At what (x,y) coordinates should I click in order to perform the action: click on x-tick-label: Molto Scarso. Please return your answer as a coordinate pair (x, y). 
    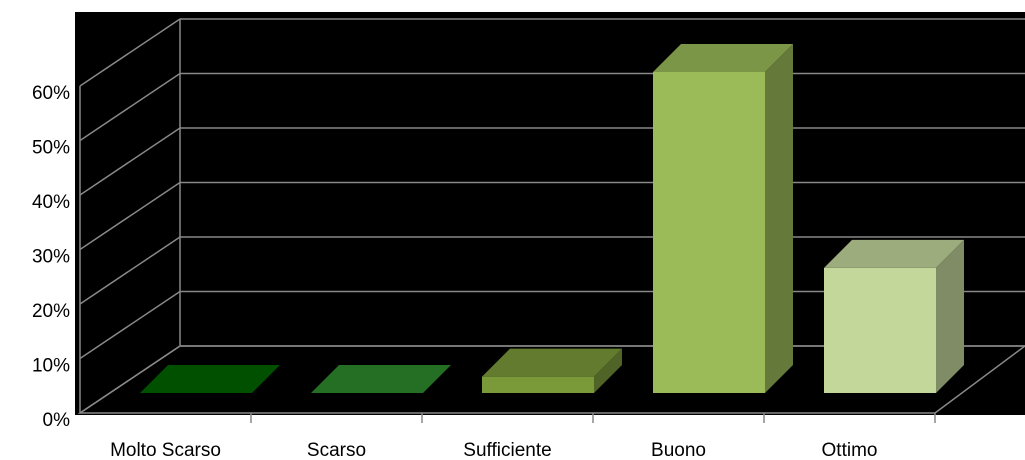
    Looking at the image, I should click on (165, 450).